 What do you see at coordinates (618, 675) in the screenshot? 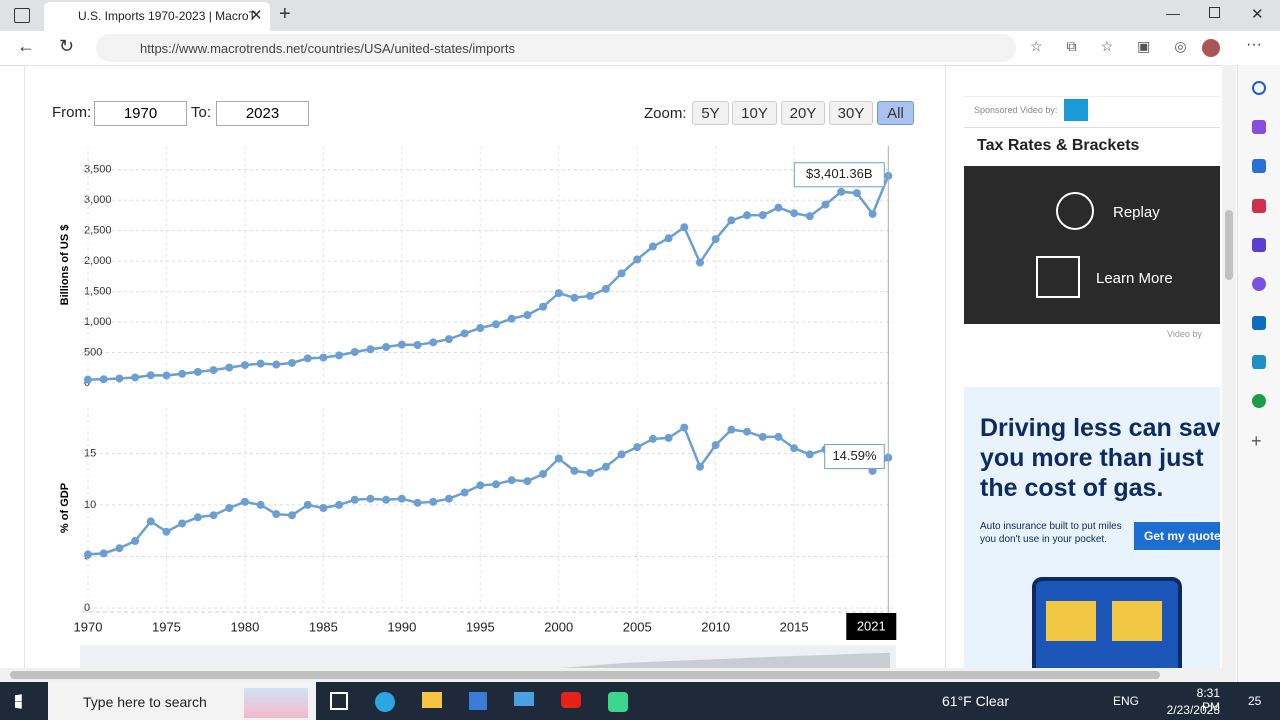
I see `horizontal-scrollbar` at bounding box center [618, 675].